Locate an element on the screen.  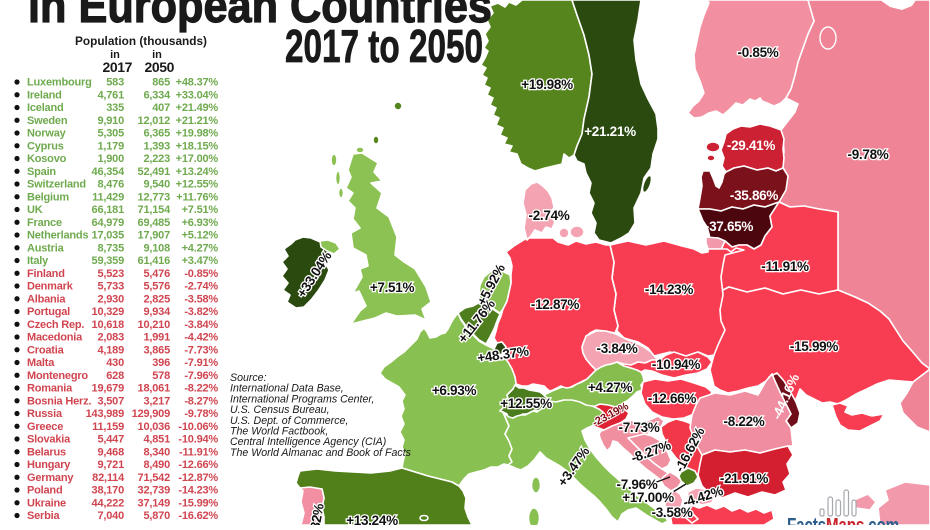
svg-text: 578 is located at coordinates (161, 376).